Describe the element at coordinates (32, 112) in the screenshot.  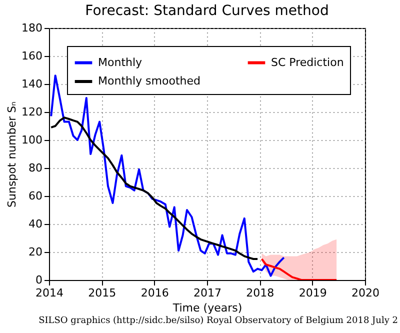
I see `y-tick-label: 120` at that location.